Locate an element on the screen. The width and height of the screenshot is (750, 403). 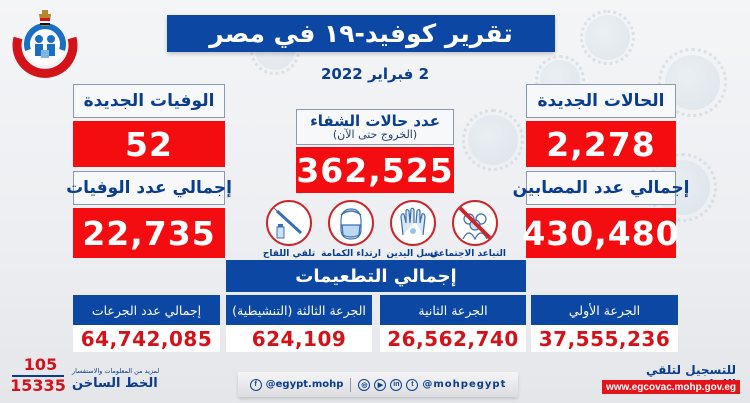
prevention-label: غسل اليدين is located at coordinates (413, 254).